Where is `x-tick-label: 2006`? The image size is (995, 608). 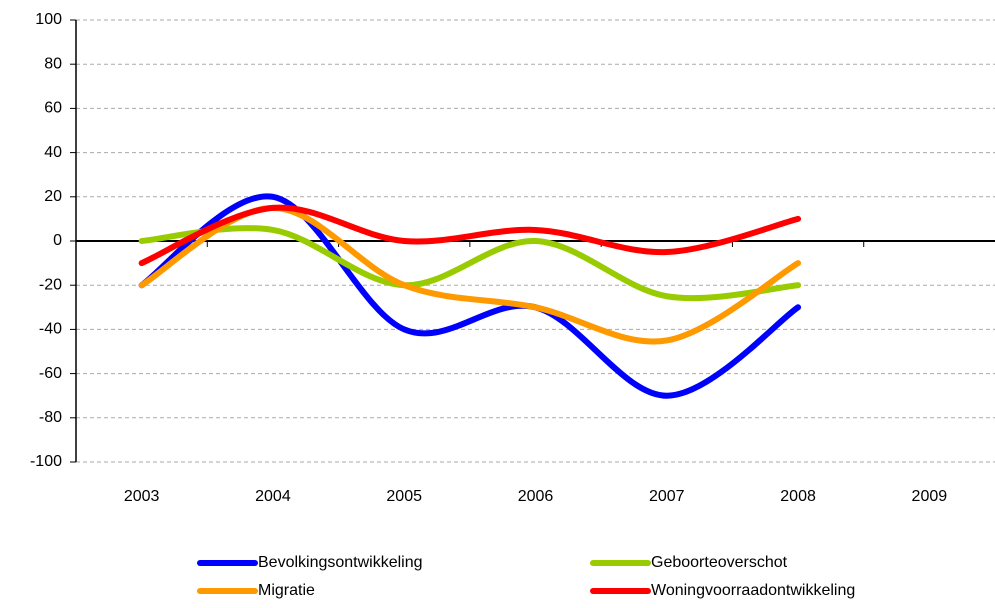
x-tick-label: 2006 is located at coordinates (536, 496).